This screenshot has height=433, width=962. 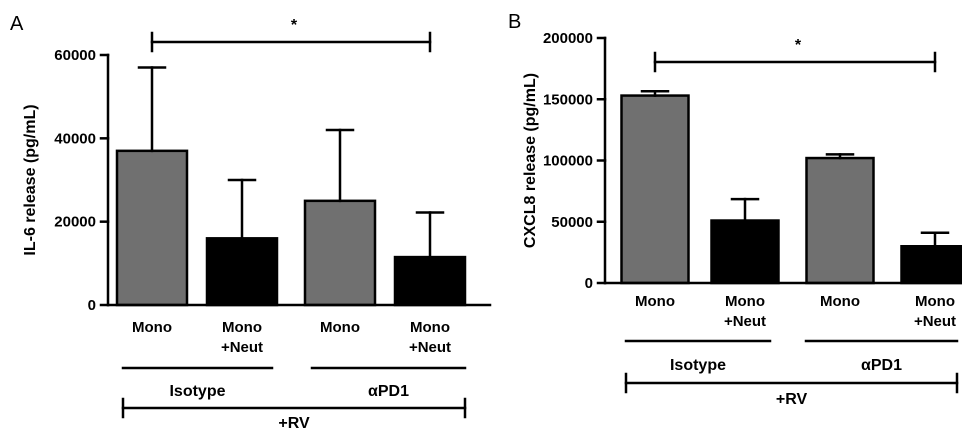 I want to click on y-tick-label: 40000, so click(x=75, y=138).